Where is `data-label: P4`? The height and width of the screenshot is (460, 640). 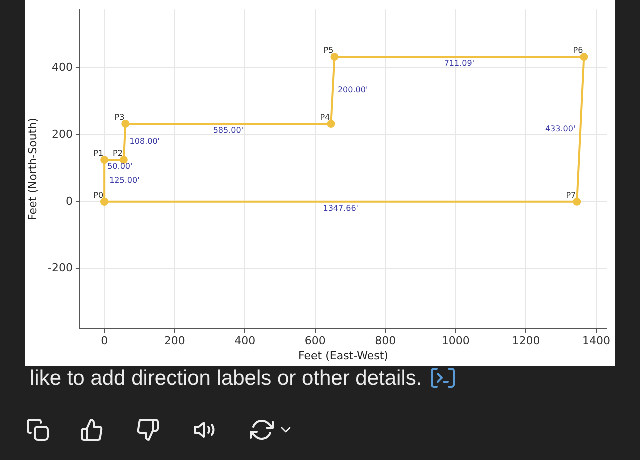 data-label: P4 is located at coordinates (325, 117).